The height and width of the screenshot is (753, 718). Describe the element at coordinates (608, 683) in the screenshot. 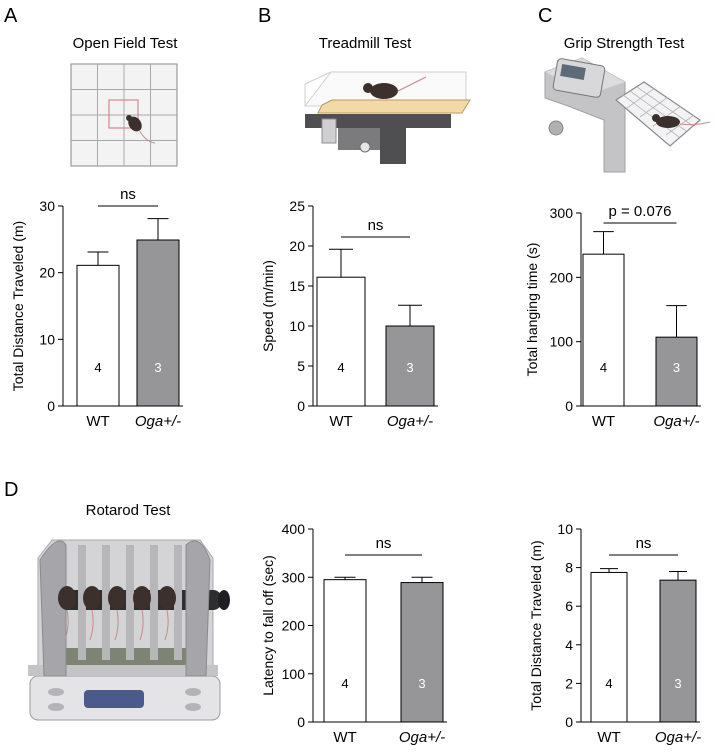

I see `chart4-n-label: 4` at that location.